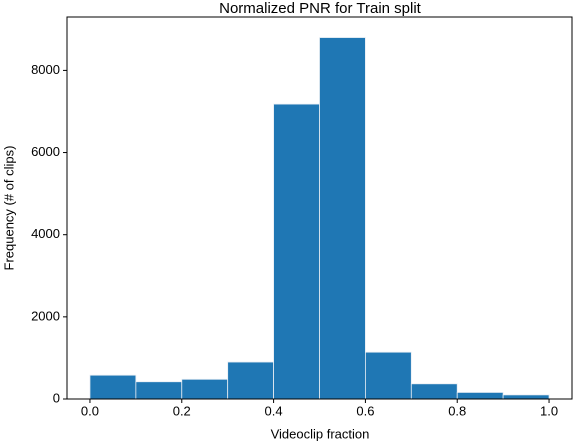  Describe the element at coordinates (56, 397) in the screenshot. I see `y-tick-label: 0` at that location.